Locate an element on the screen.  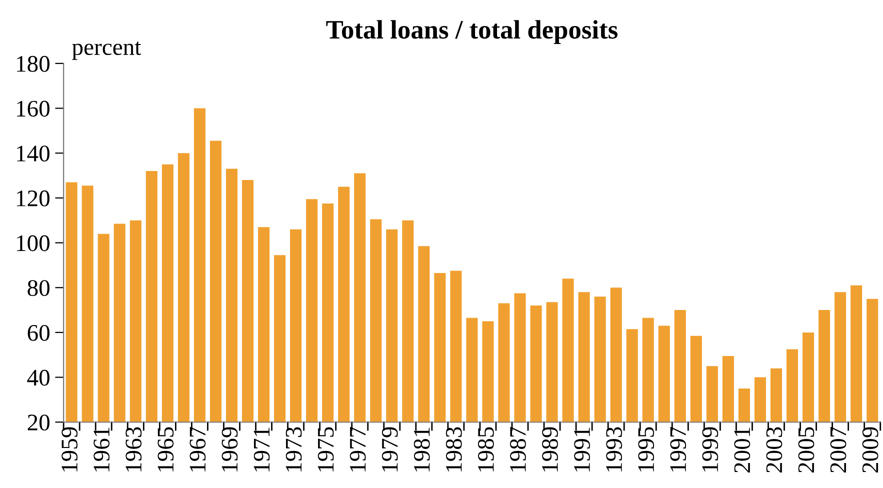
x-tick-label: 1969 is located at coordinates (230, 449).